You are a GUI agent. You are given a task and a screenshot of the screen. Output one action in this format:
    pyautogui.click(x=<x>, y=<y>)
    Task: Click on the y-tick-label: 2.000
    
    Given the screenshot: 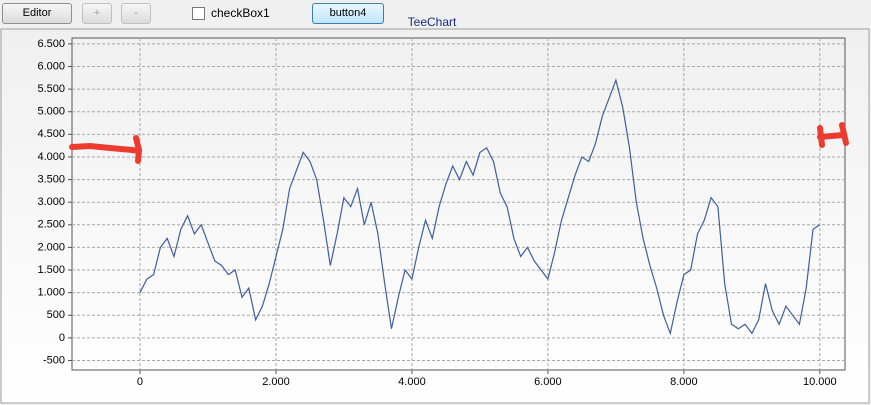 What is the action you would take?
    pyautogui.click(x=51, y=247)
    